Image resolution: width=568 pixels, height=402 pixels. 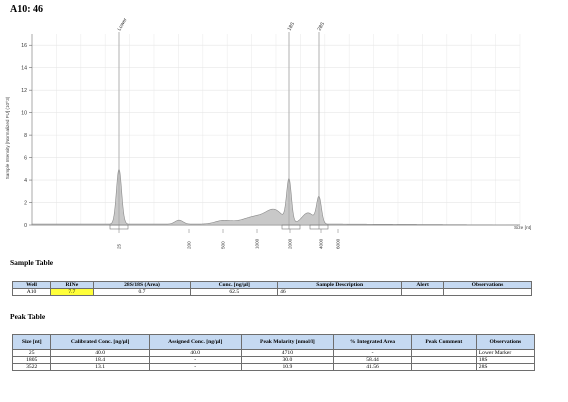 What do you see at coordinates (189, 245) in the screenshot?
I see `x-tick-label: 200` at bounding box center [189, 245].